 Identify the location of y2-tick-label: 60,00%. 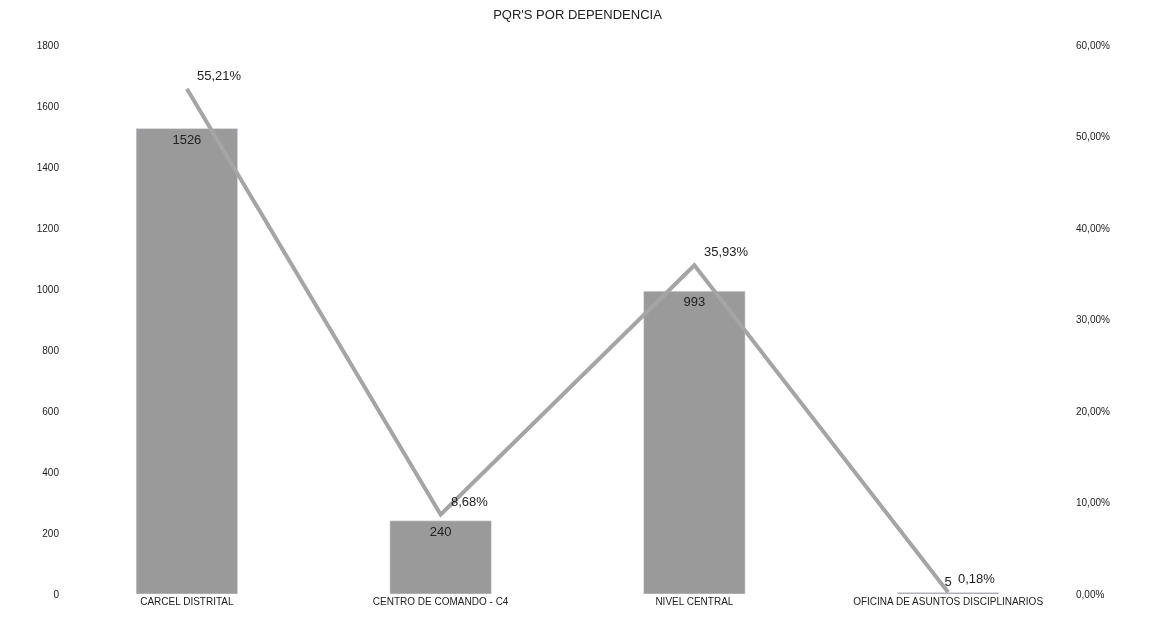
(1093, 45).